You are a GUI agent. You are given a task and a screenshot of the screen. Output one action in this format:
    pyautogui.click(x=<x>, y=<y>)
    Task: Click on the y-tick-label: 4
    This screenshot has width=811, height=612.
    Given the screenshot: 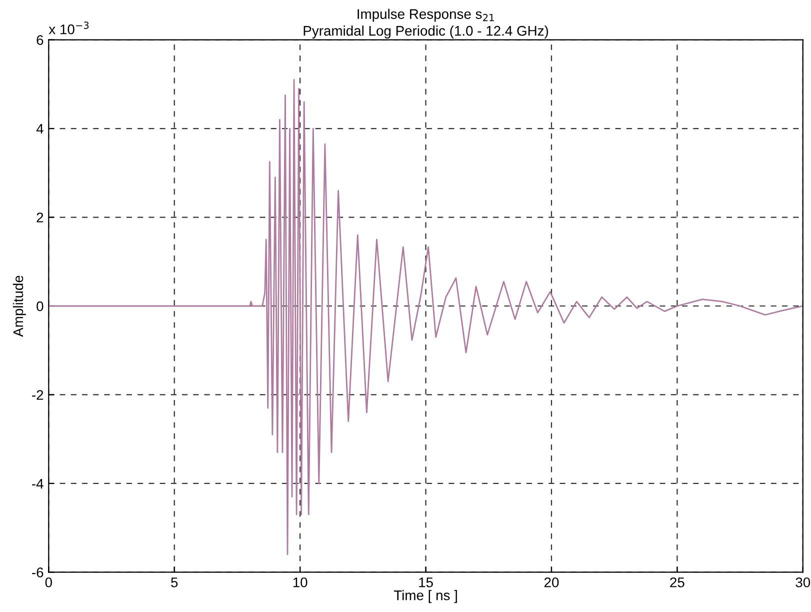 What is the action you would take?
    pyautogui.click(x=40, y=129)
    